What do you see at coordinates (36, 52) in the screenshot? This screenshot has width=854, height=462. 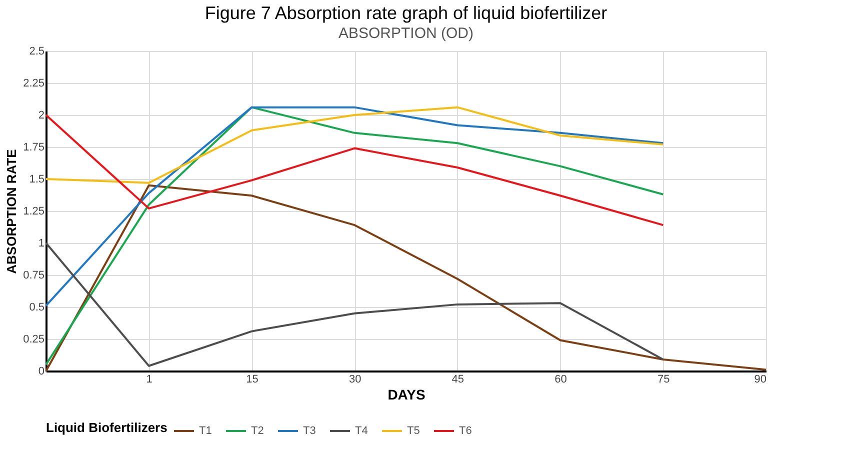 I see `y-tick-label: 2.5` at bounding box center [36, 52].